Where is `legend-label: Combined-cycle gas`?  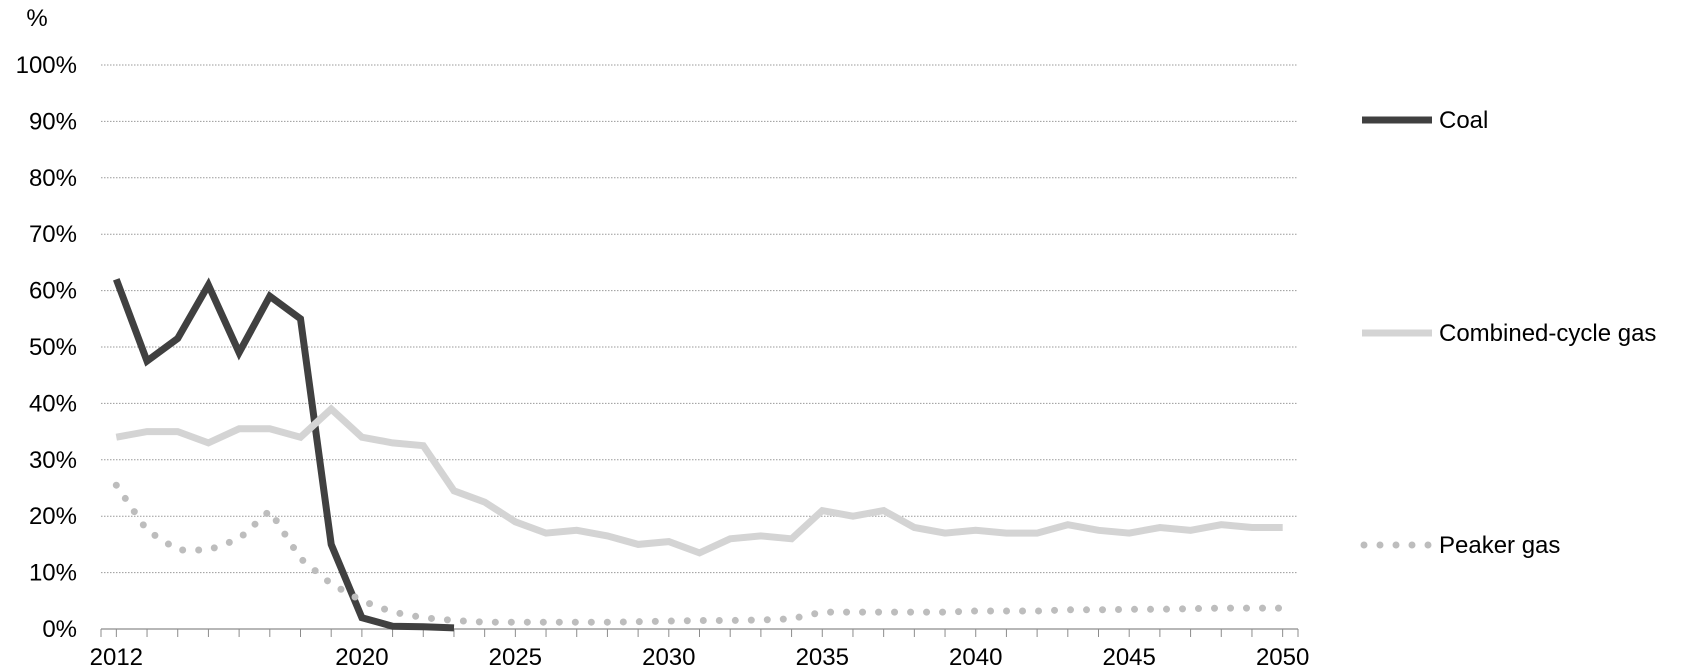 legend-label: Combined-cycle gas is located at coordinates (1547, 333).